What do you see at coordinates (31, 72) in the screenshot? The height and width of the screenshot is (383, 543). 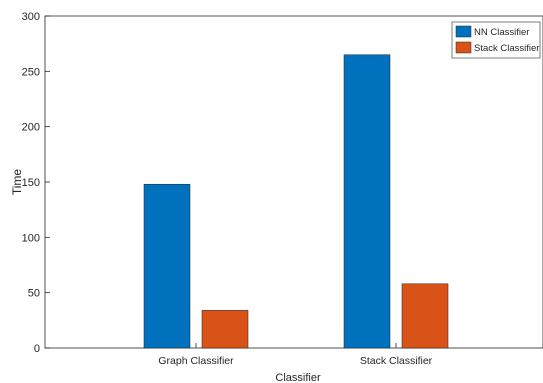 I see `y-tick-label: 250` at bounding box center [31, 72].